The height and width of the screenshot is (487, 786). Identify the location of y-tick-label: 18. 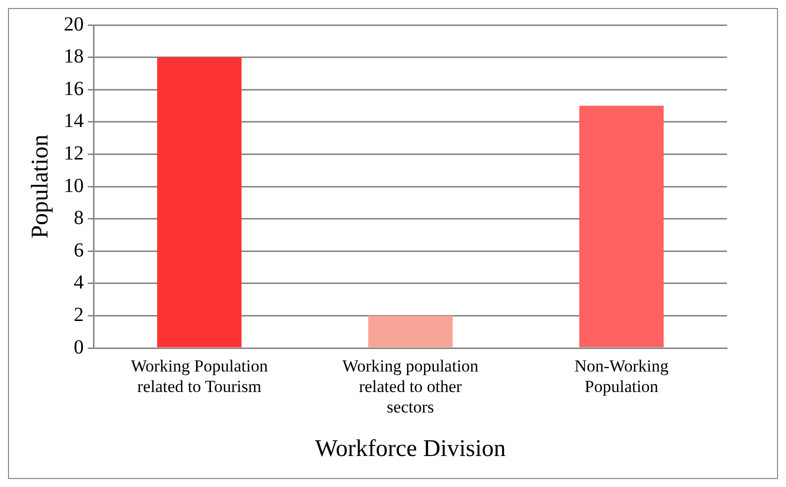
(74, 57).